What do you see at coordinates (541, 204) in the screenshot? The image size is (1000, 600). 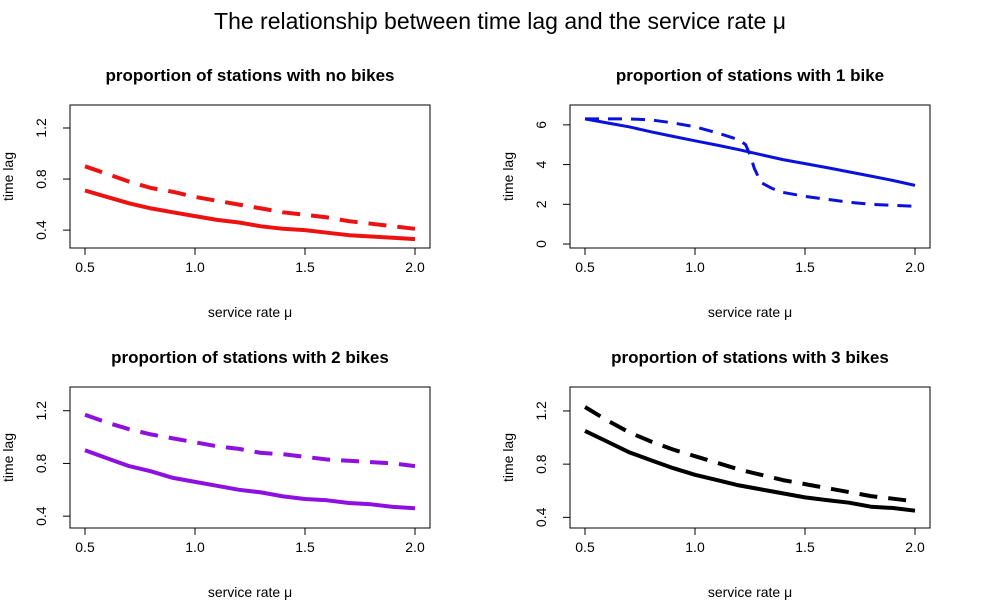 I see `y-tick-label: 2` at bounding box center [541, 204].